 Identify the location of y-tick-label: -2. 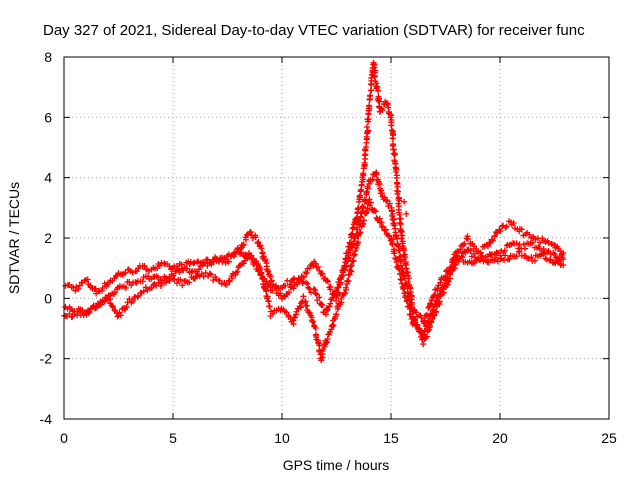
(46, 359).